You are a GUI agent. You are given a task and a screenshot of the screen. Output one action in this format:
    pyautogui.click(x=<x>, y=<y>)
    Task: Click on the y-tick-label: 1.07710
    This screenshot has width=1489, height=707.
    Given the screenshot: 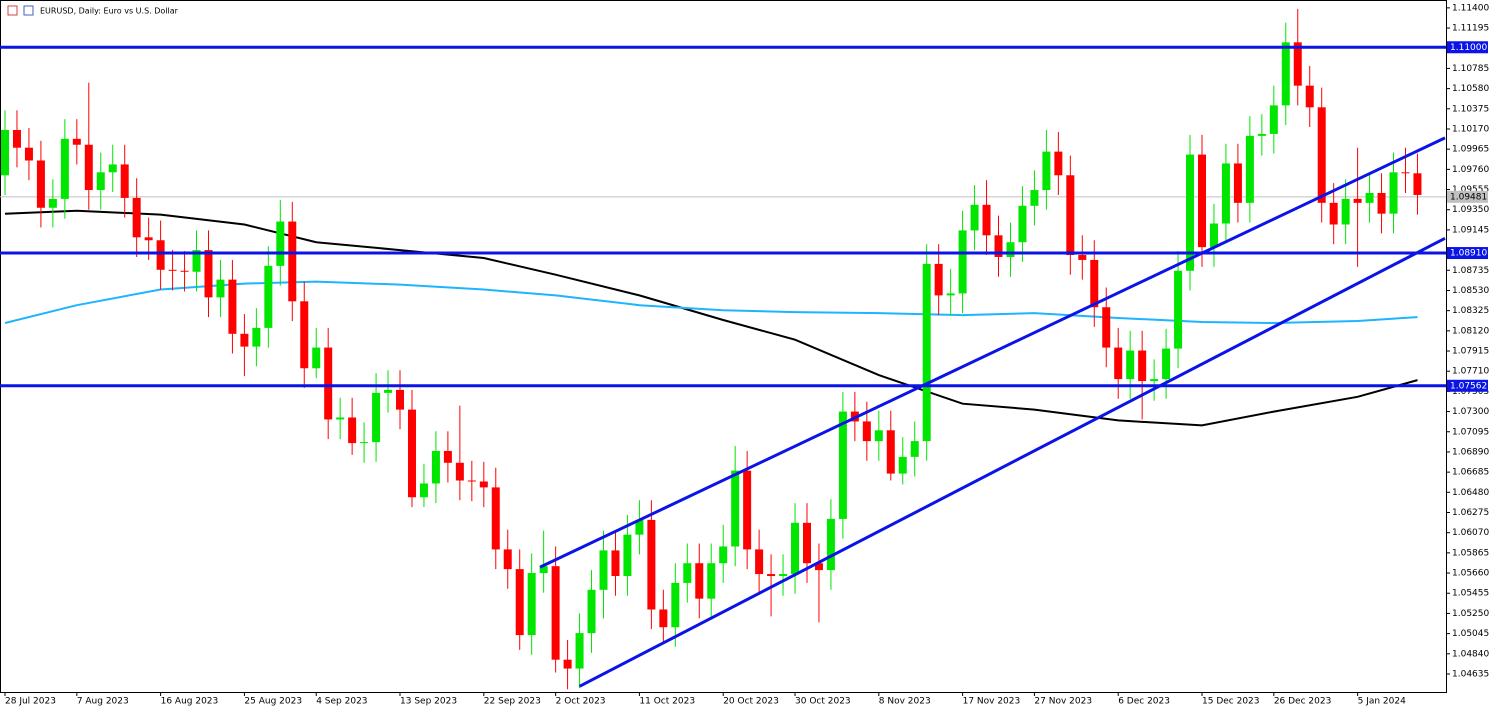 What is the action you would take?
    pyautogui.click(x=1470, y=372)
    